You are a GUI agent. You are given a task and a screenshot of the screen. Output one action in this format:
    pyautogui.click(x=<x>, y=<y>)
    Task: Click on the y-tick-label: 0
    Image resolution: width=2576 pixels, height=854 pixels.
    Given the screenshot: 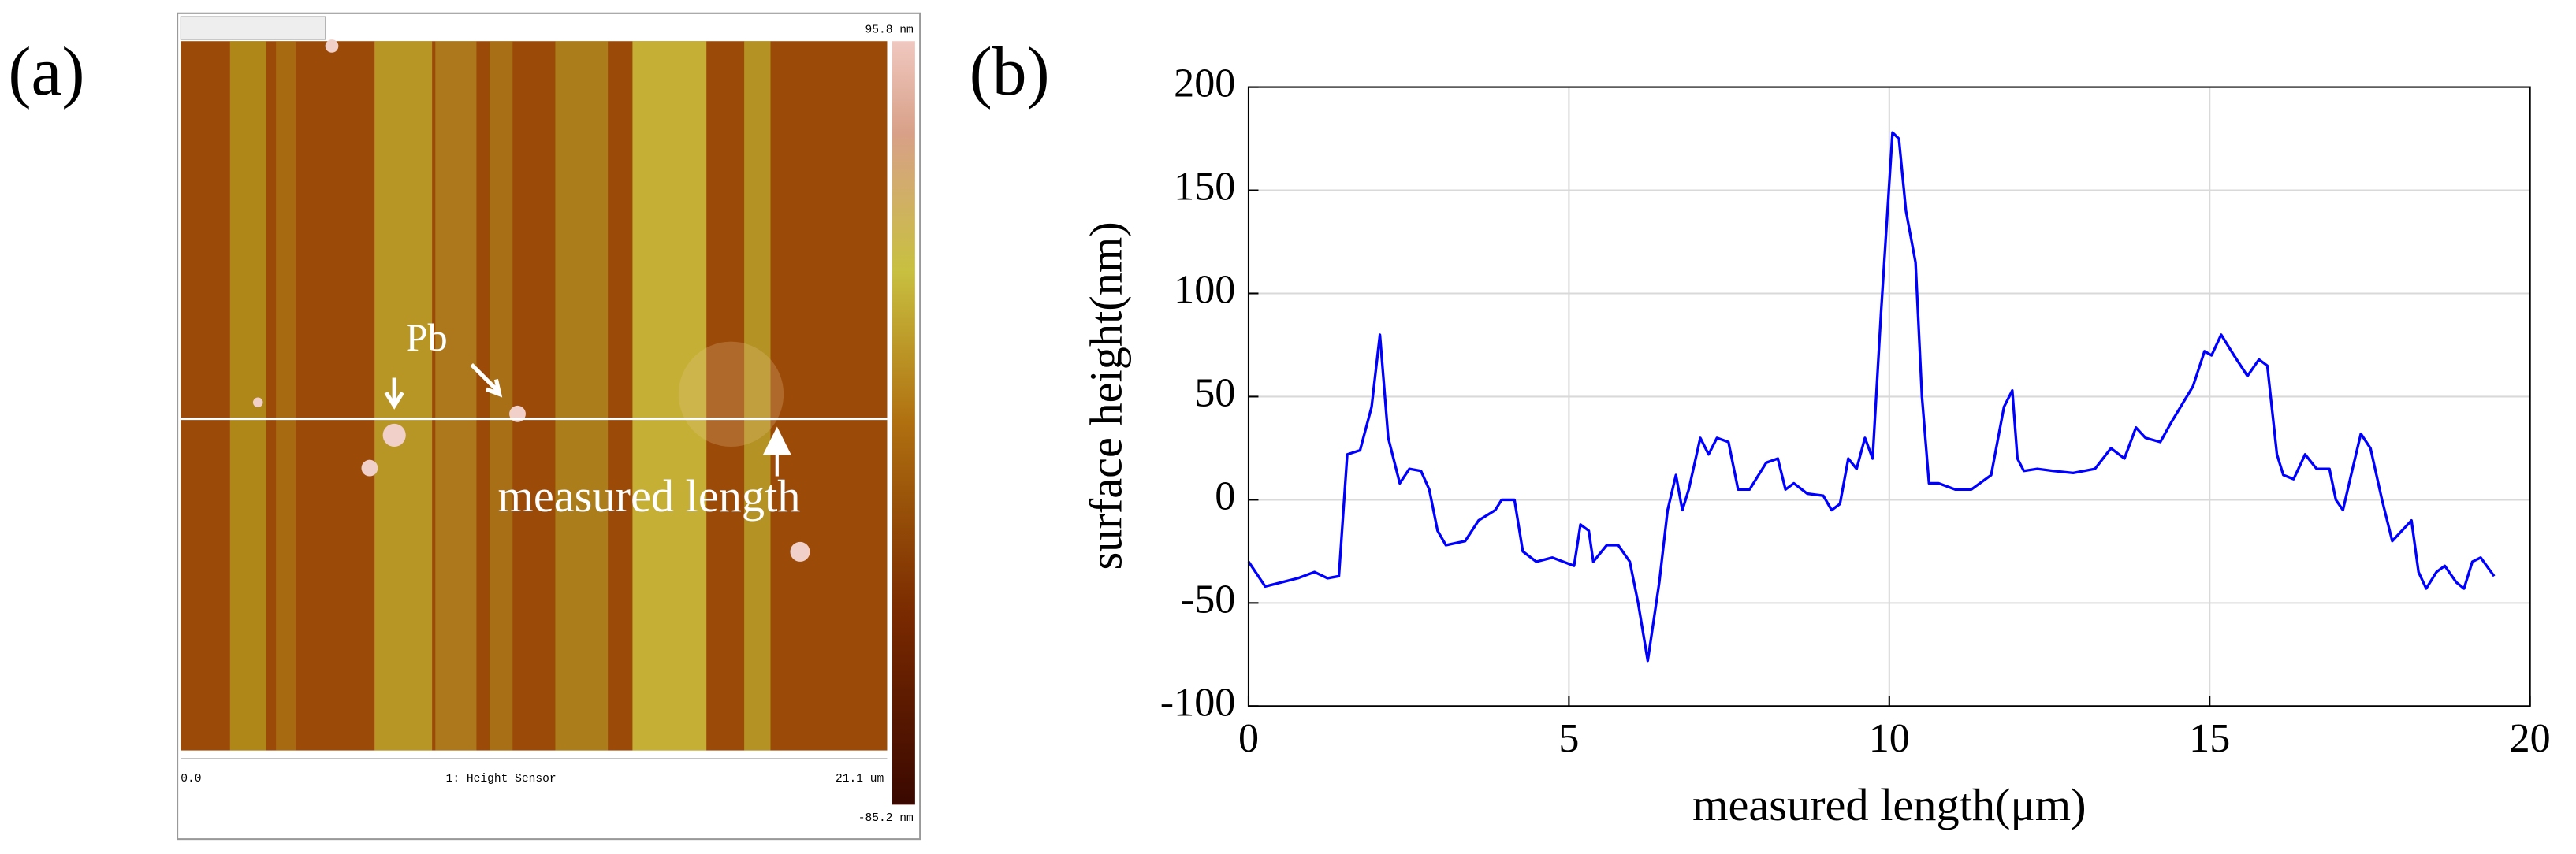 What is the action you would take?
    pyautogui.click(x=1225, y=496)
    